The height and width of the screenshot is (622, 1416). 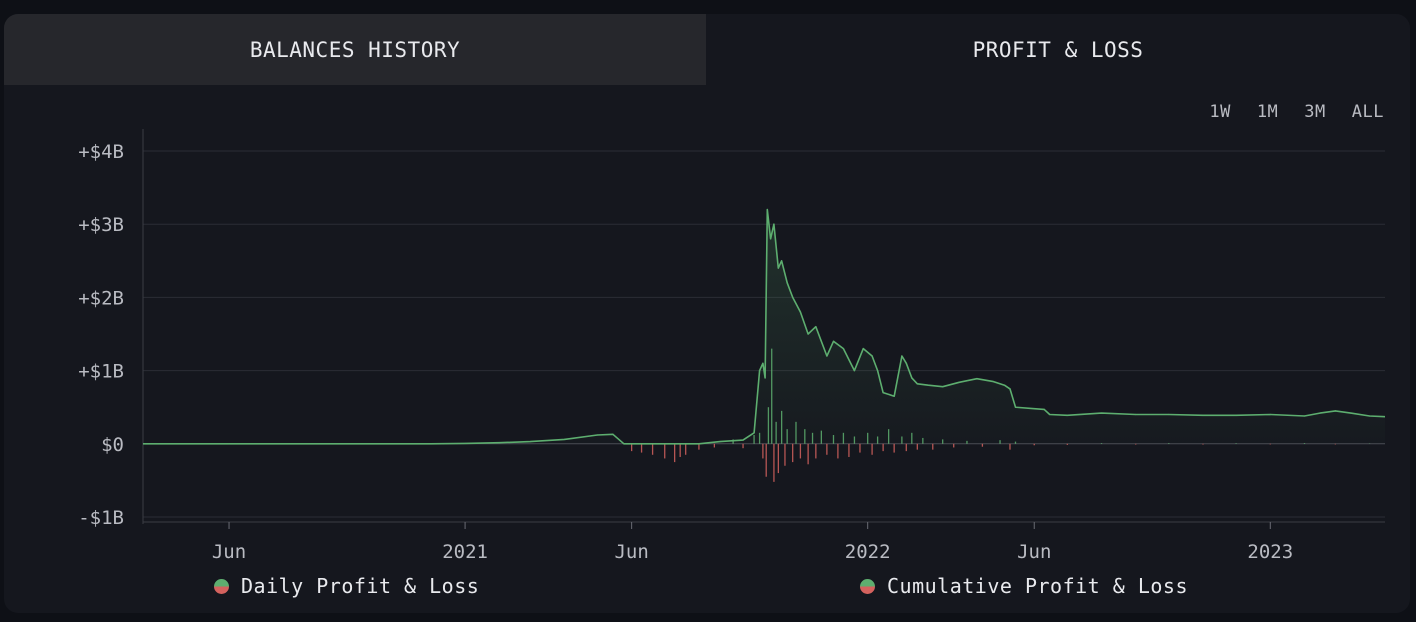 What do you see at coordinates (1058, 49) in the screenshot?
I see `tab-profit-loss: PROFIT & LOSS` at bounding box center [1058, 49].